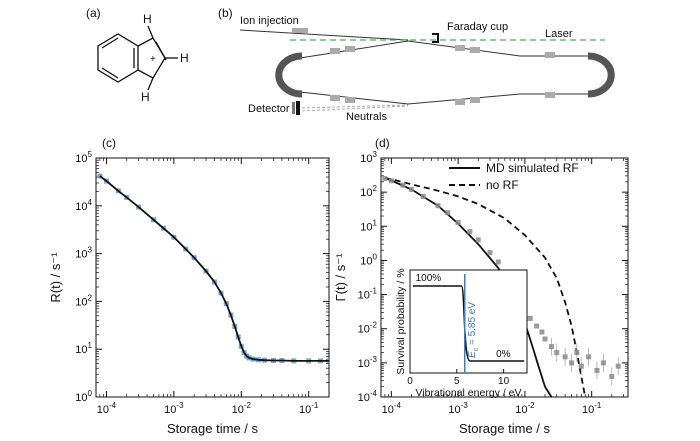  What do you see at coordinates (161, 51) in the screenshot?
I see `five-ring-double-bond` at bounding box center [161, 51].